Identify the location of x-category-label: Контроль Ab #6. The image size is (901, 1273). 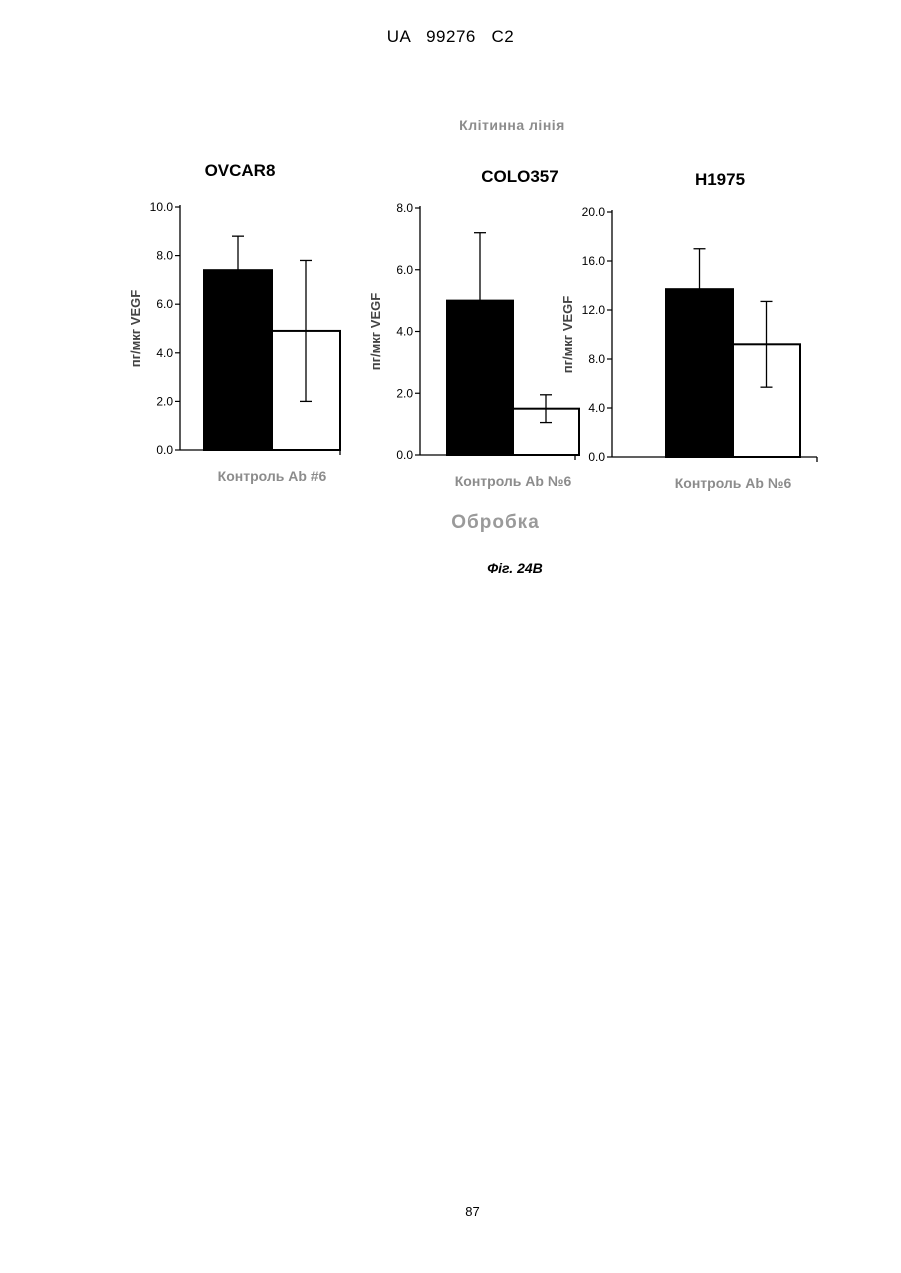
(272, 476).